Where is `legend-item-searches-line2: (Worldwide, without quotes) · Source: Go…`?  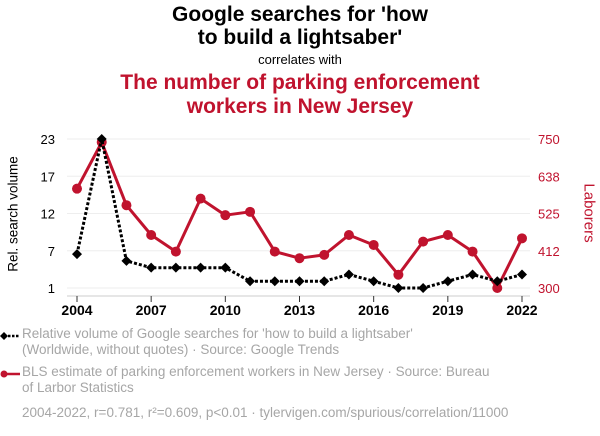 legend-item-searches-line2: (Worldwide, without quotes) · Source: Go… is located at coordinates (181, 349).